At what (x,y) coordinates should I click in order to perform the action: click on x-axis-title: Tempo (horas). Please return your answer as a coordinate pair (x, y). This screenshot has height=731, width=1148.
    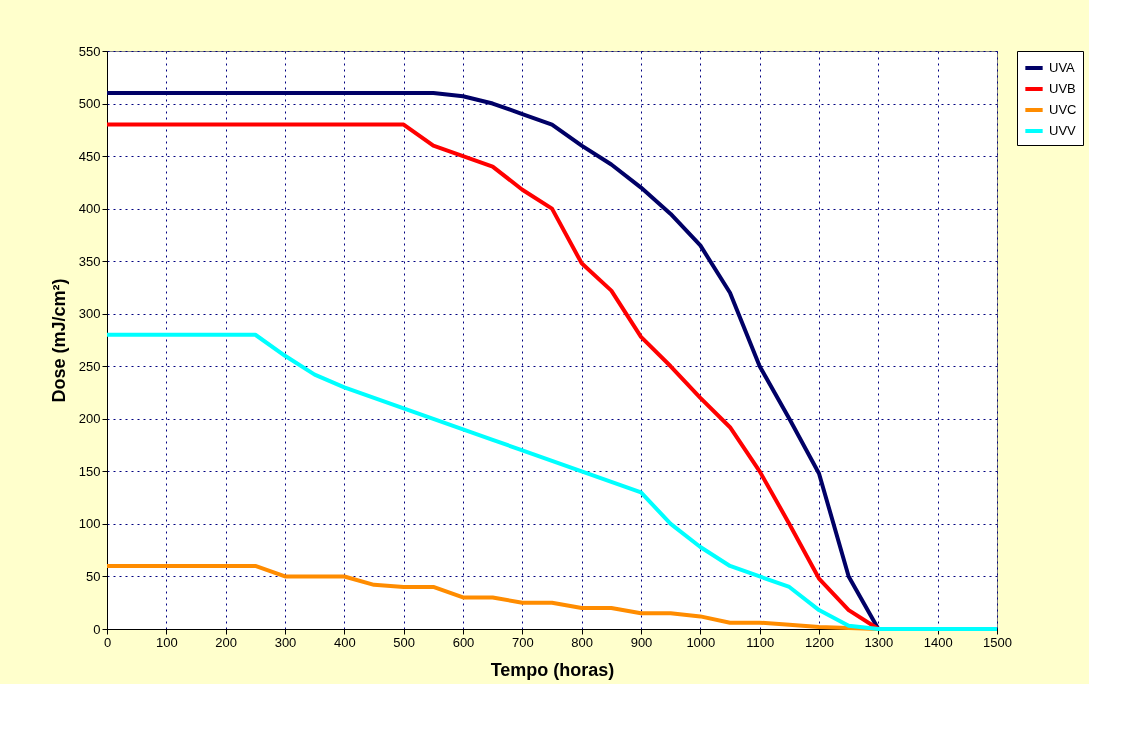
    Looking at the image, I should click on (552, 669).